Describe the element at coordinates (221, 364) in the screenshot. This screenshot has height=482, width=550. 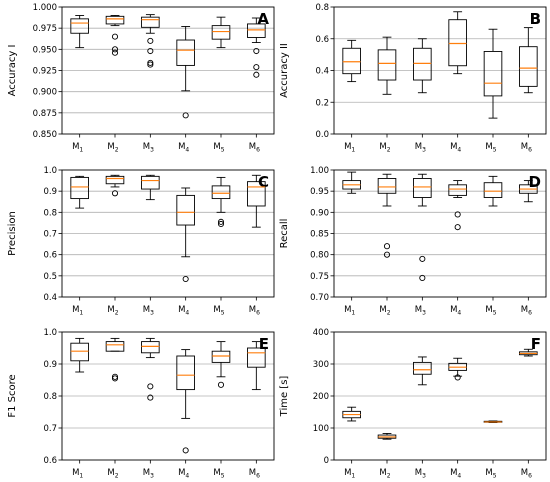
I see `panel-e-box-m5` at that location.